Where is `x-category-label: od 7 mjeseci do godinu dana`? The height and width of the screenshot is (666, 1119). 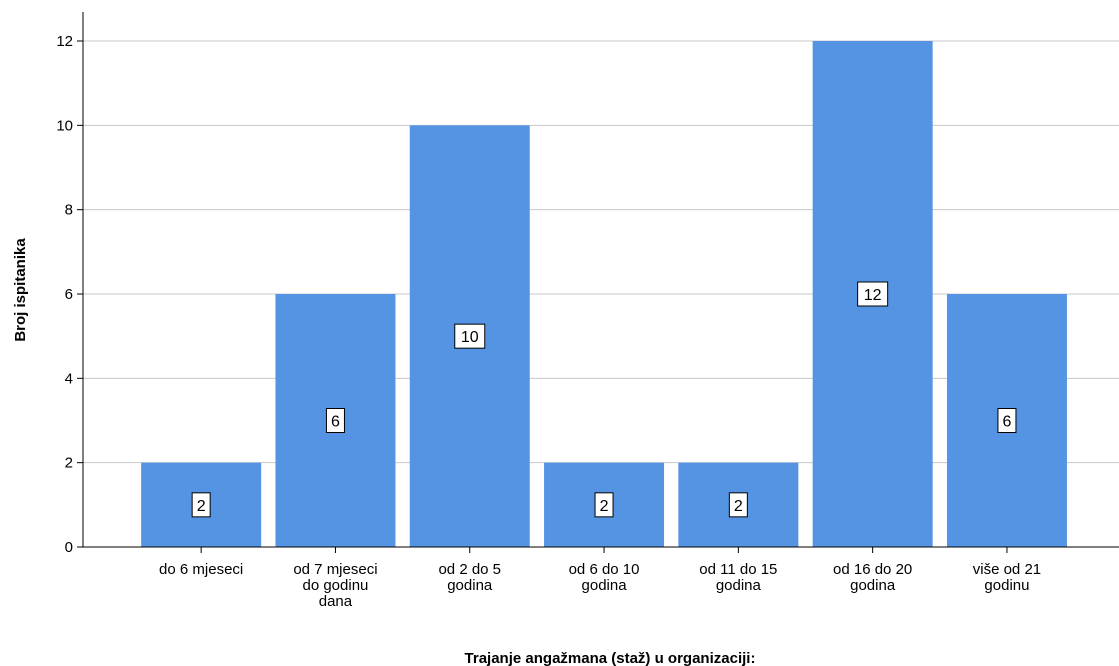
x-category-label: od 7 mjeseci do godinu dana is located at coordinates (335, 585).